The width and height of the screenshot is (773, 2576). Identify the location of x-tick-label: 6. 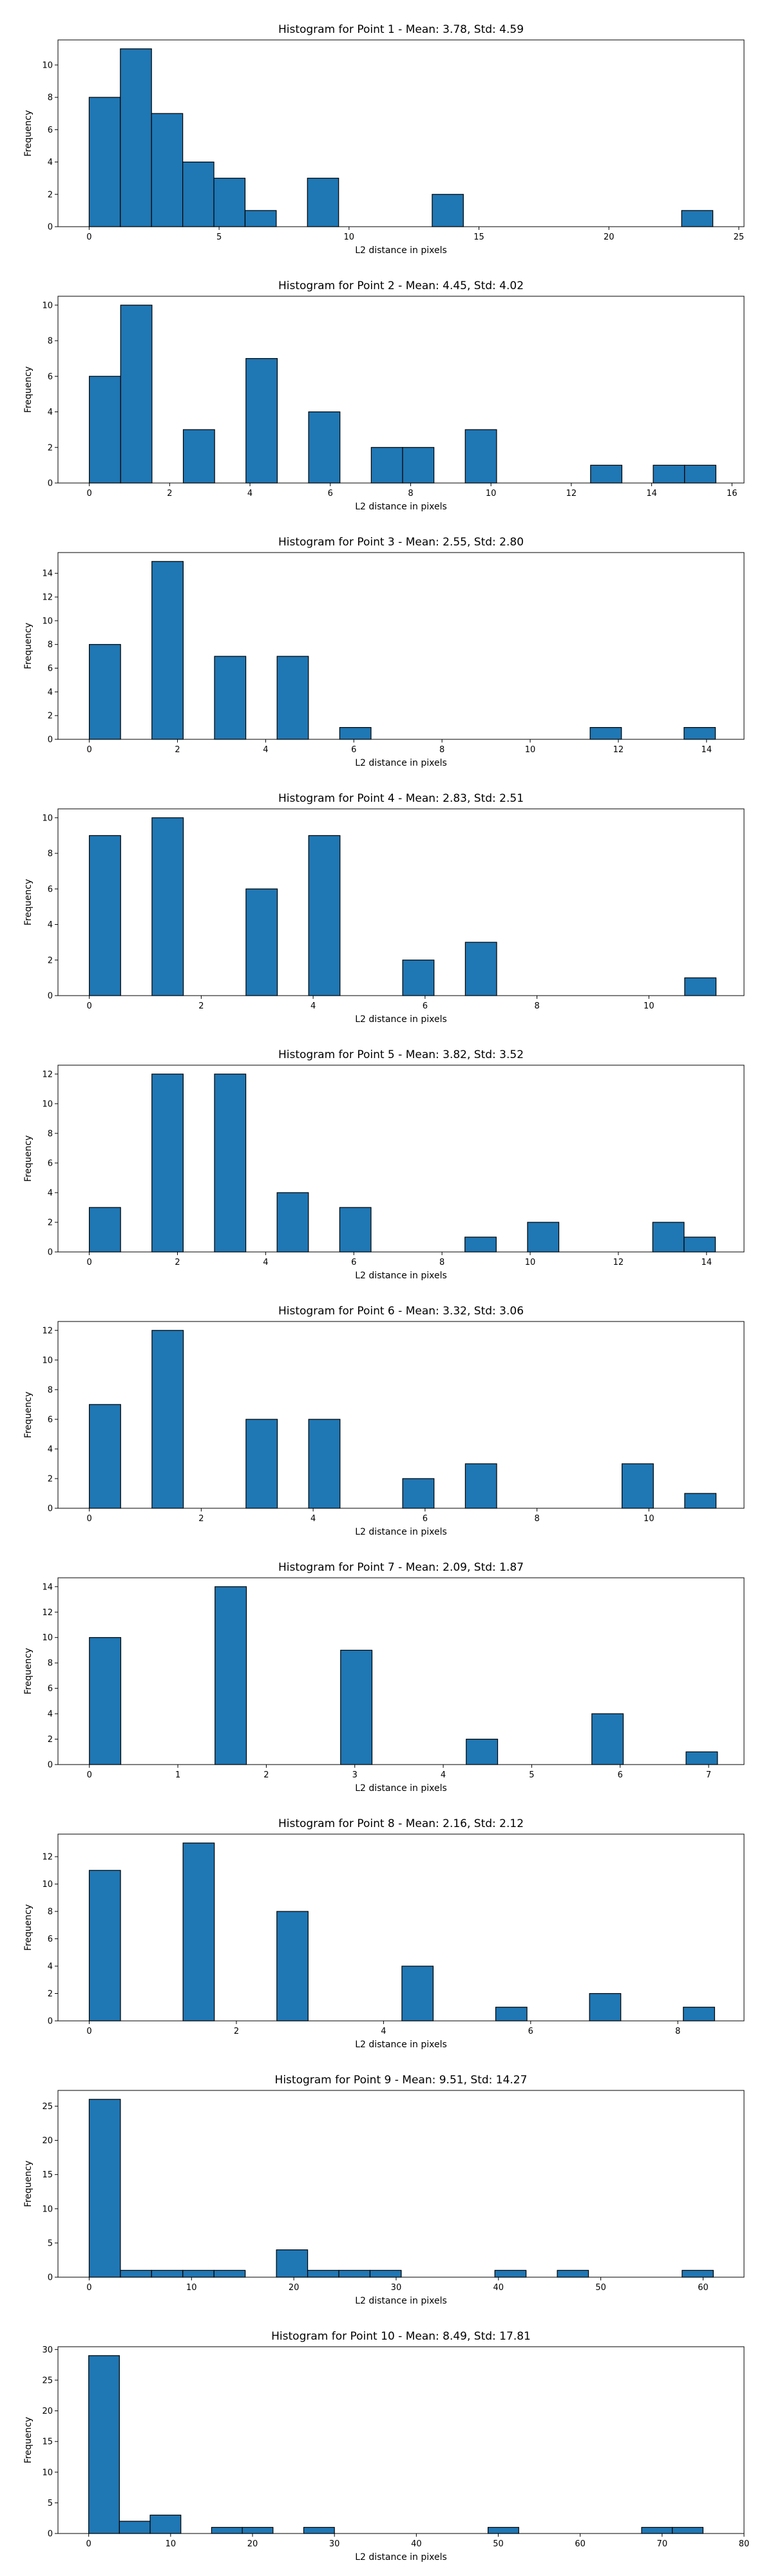
(353, 750).